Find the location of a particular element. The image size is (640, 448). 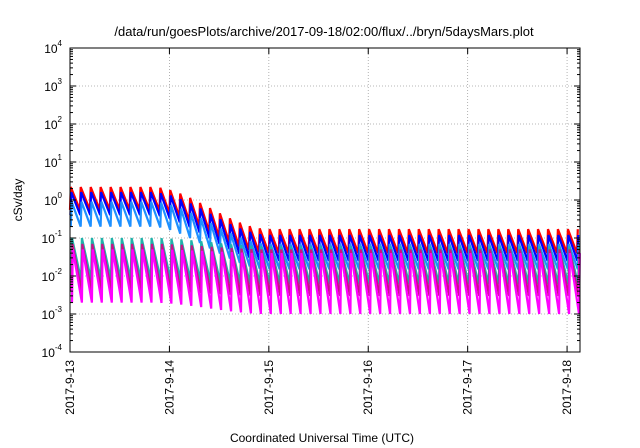

y-tick-label: 10² is located at coordinates (53, 123).